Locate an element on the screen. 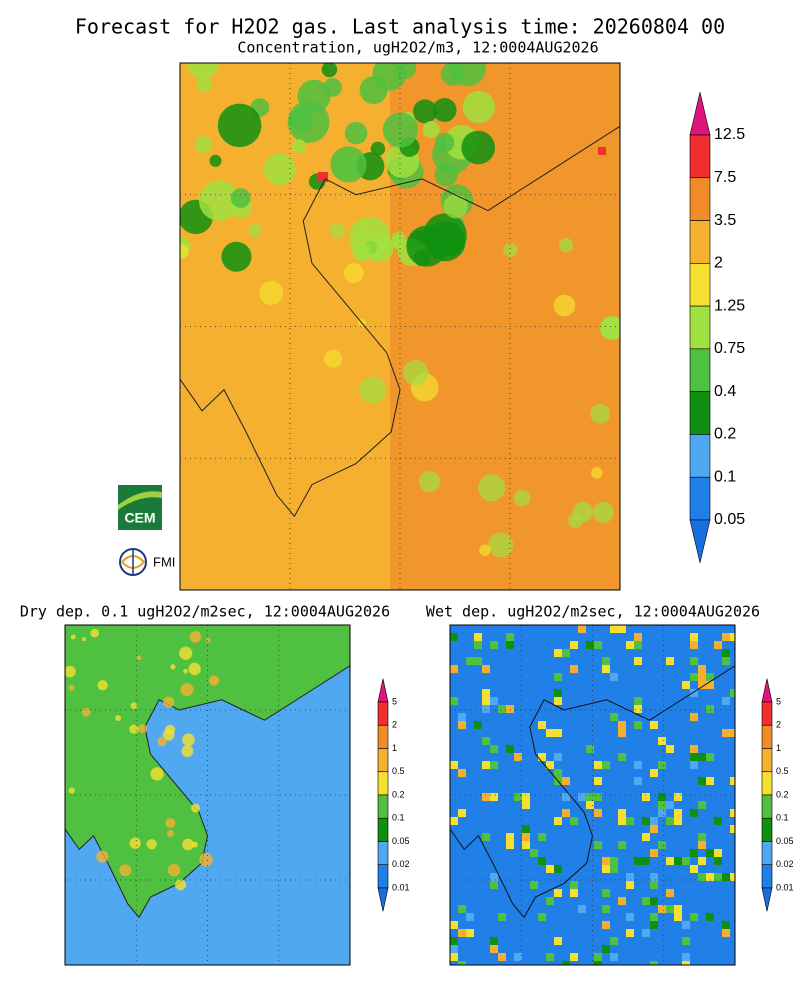  wet-map is located at coordinates (592, 795).